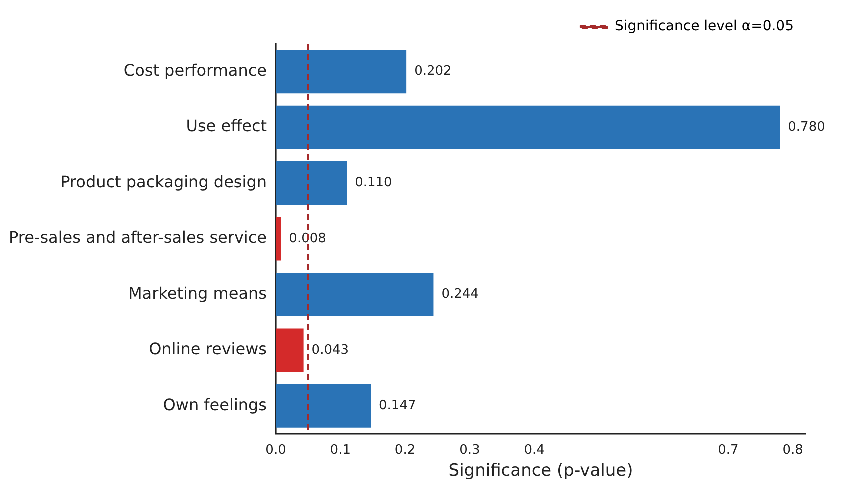 This screenshot has width=846, height=486. I want to click on data-label: 0.110, so click(373, 183).